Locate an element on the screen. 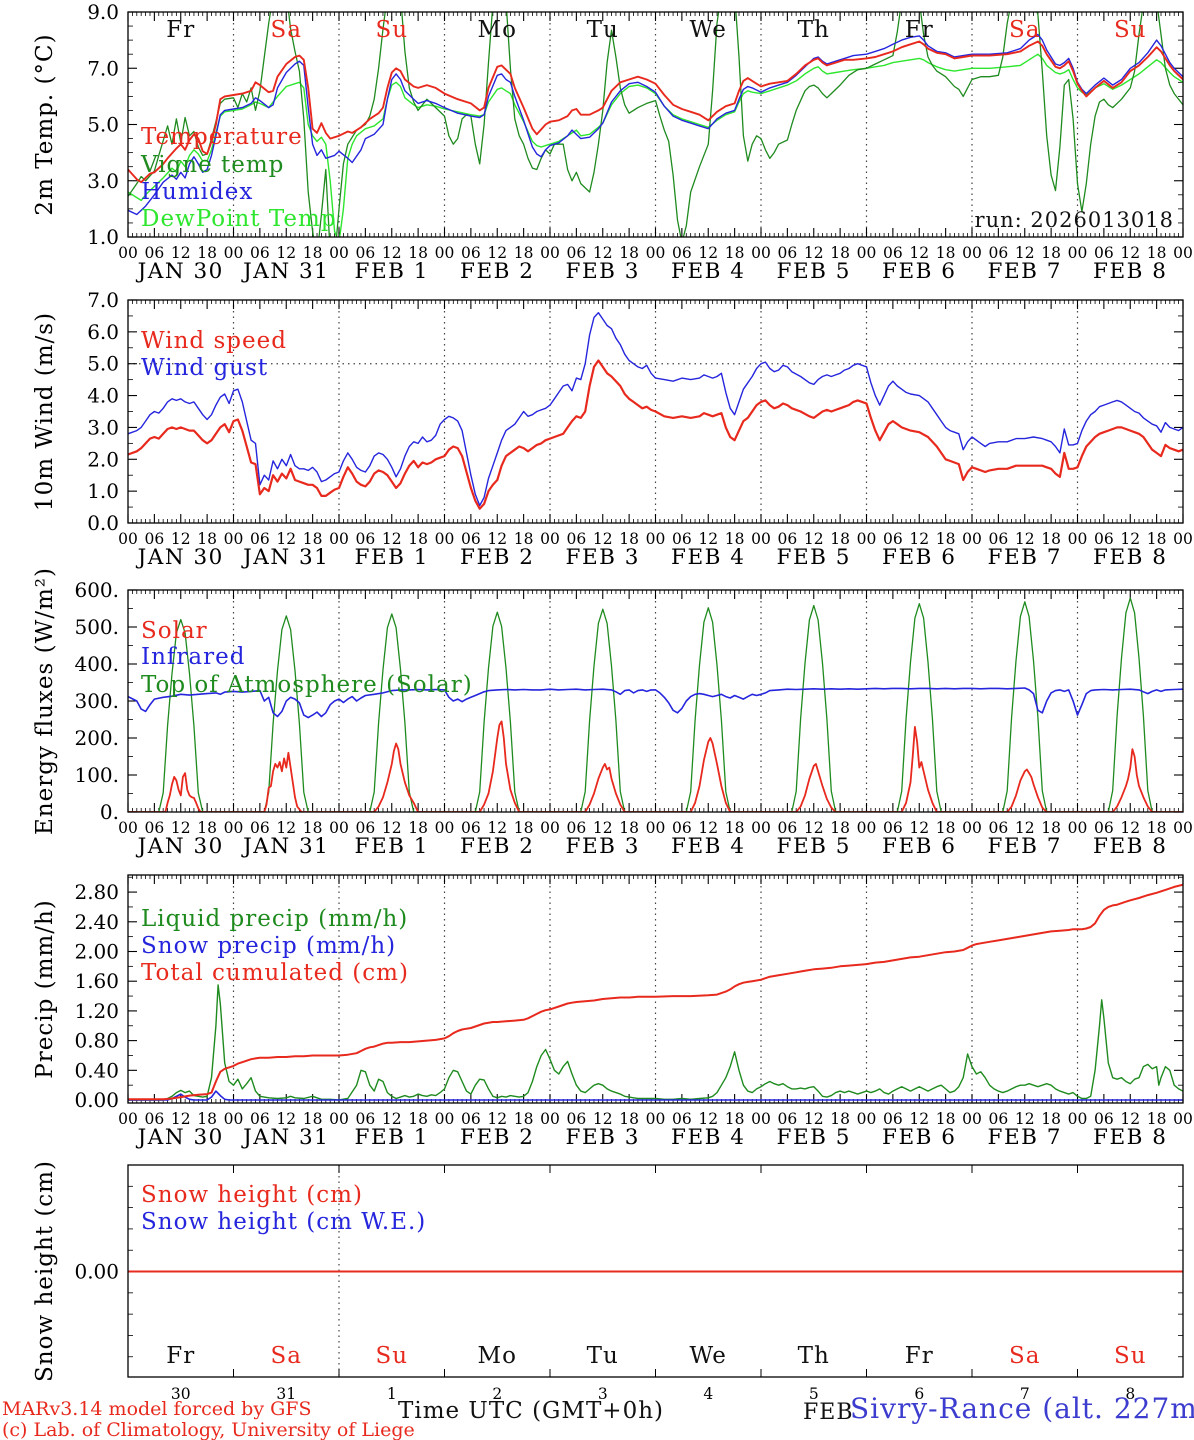 The width and height of the screenshot is (1194, 1440). y-tick-label: 2.0 is located at coordinates (103, 459).